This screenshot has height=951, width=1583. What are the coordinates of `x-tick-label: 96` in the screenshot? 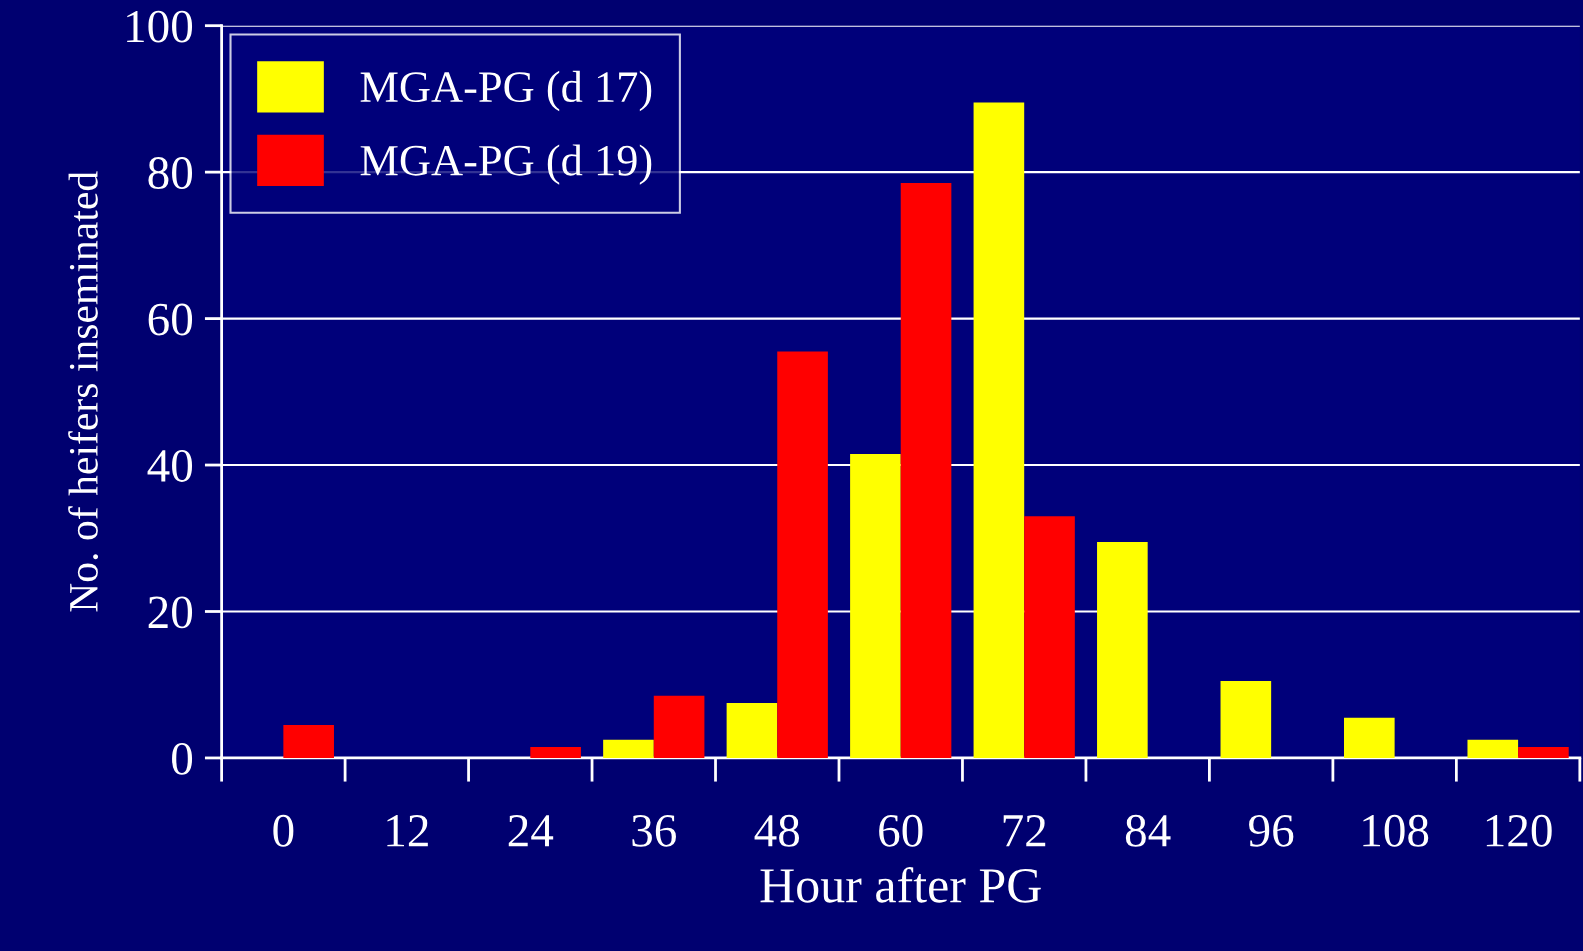 It's located at (1271, 831).